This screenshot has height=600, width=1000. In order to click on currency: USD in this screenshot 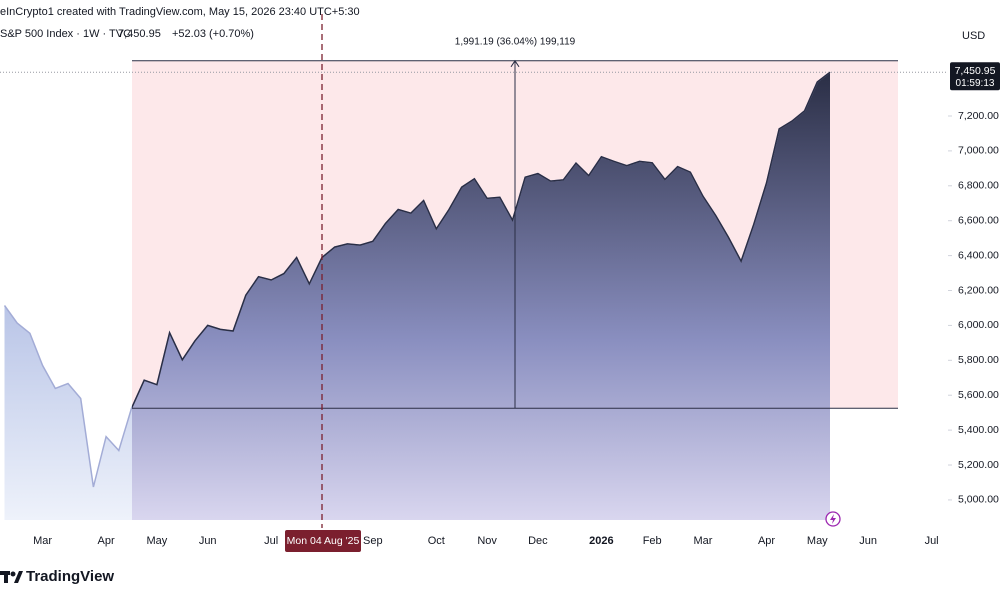, I will do `click(973, 36)`.